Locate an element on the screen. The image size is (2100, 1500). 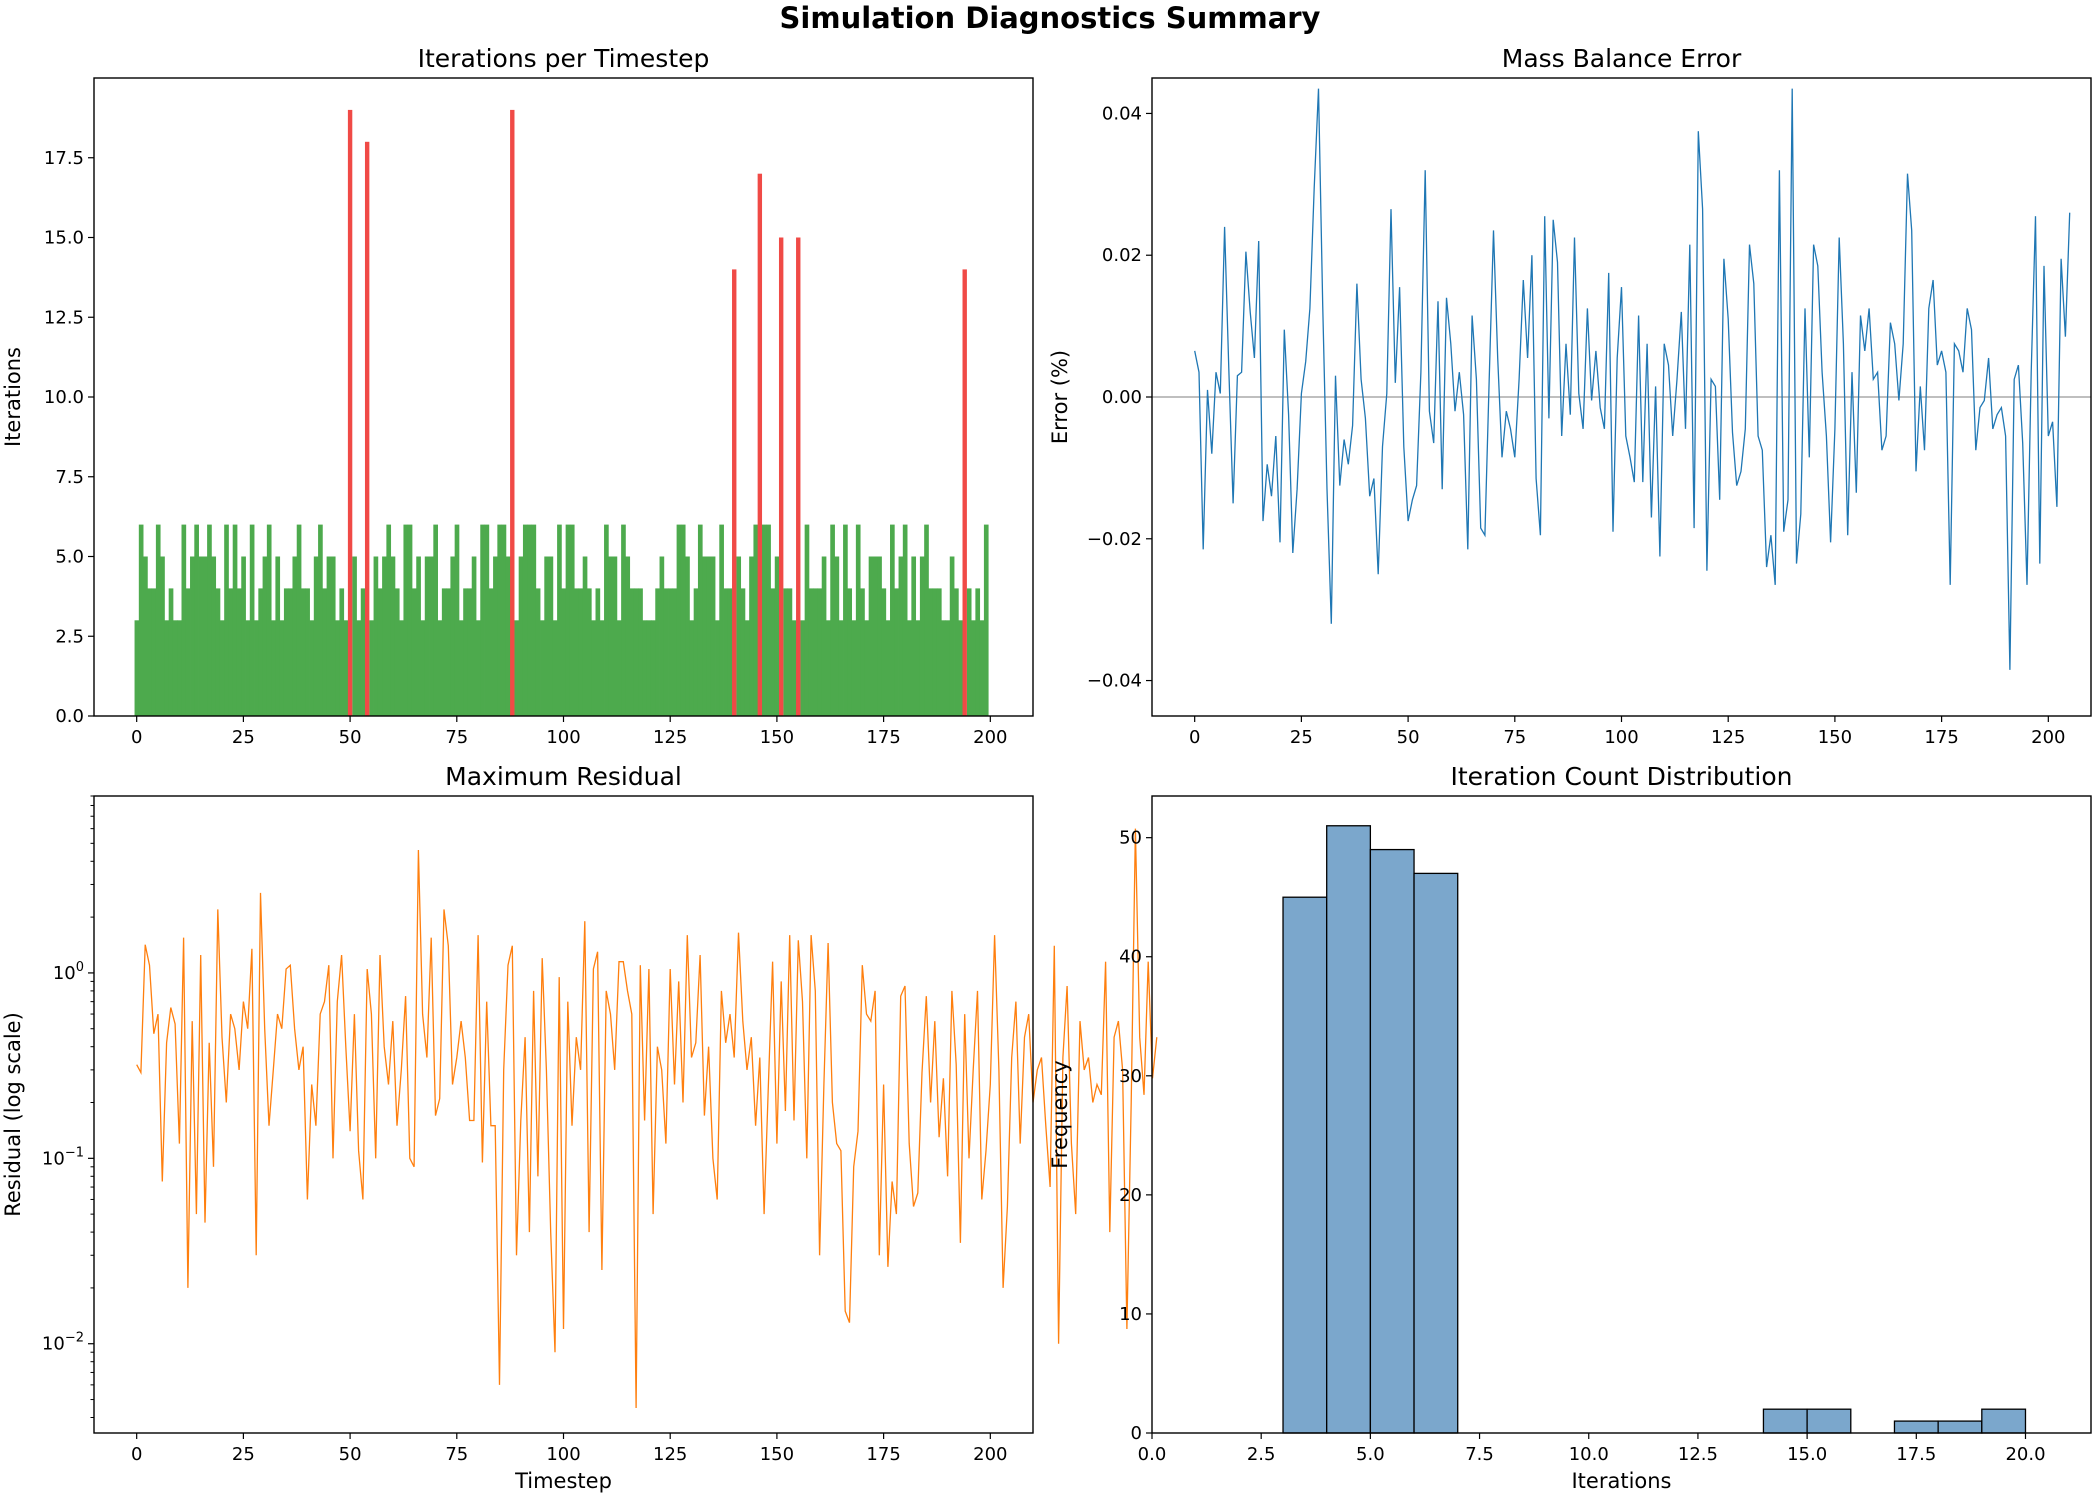
y-tick-label: 17.5 is located at coordinates (64, 158).